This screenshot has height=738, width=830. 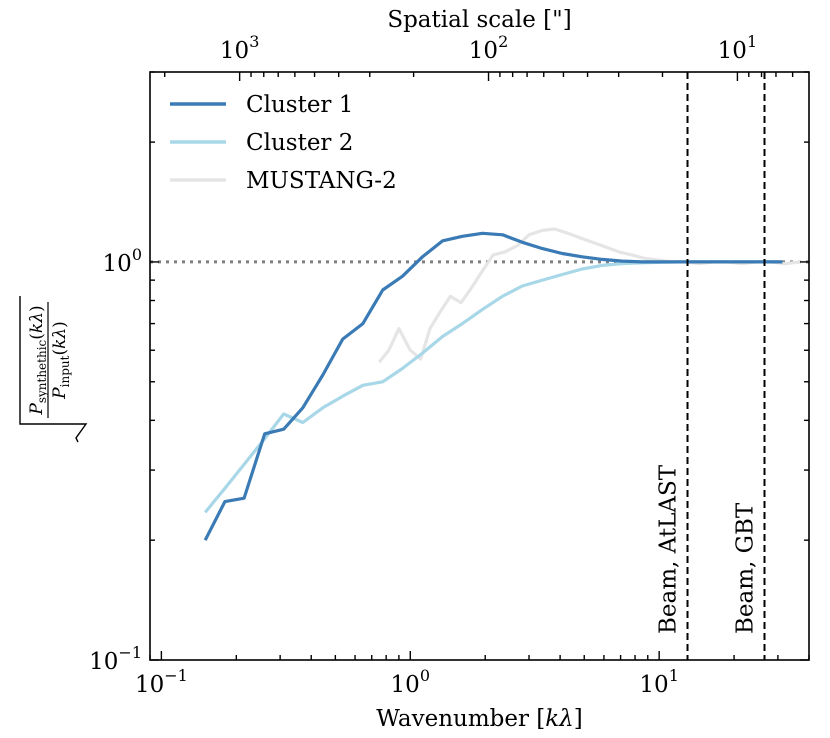 What do you see at coordinates (479, 719) in the screenshot?
I see `x-axis-label: Wavenumber [kλ]` at bounding box center [479, 719].